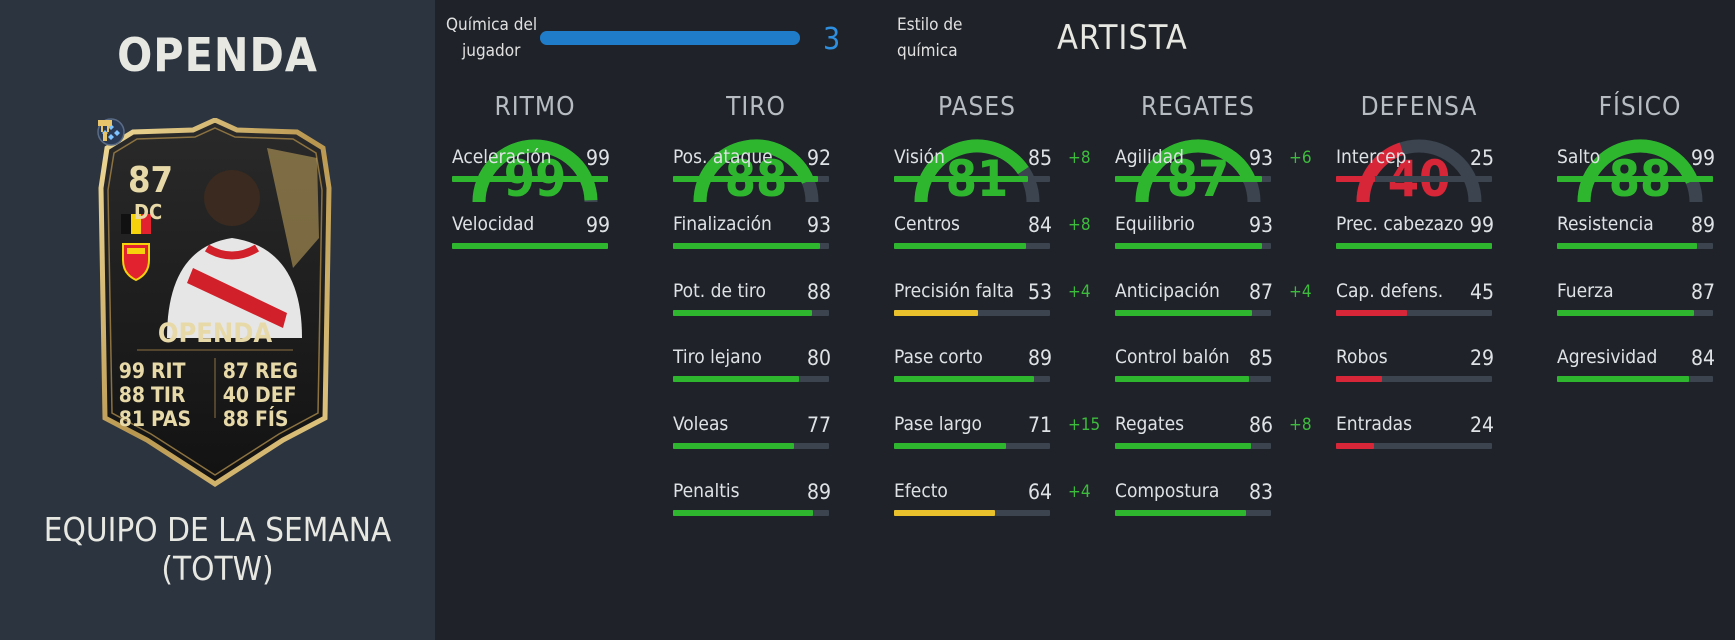 This screenshot has height=640, width=1735. What do you see at coordinates (818, 225) in the screenshot?
I see `stat-value: 93` at bounding box center [818, 225].